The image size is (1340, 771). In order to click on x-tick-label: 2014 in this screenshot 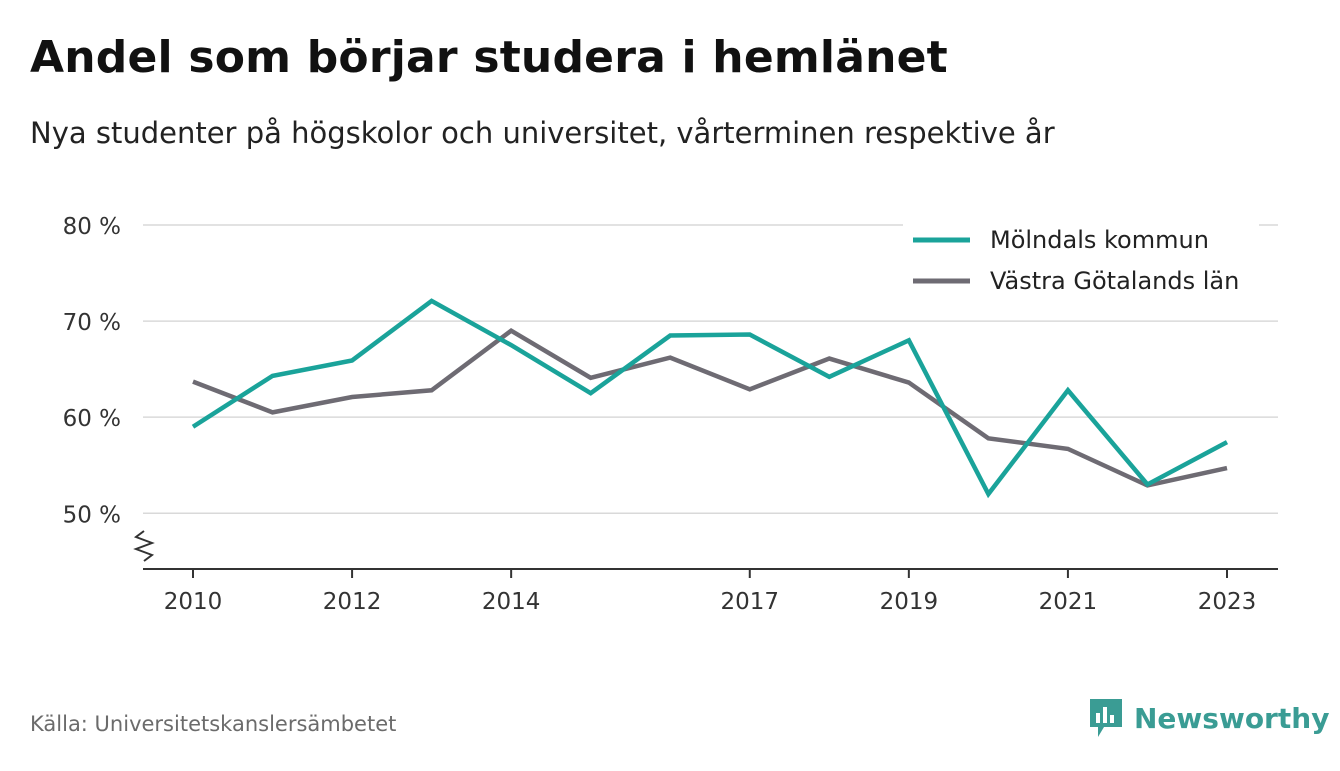, I will do `click(511, 602)`.